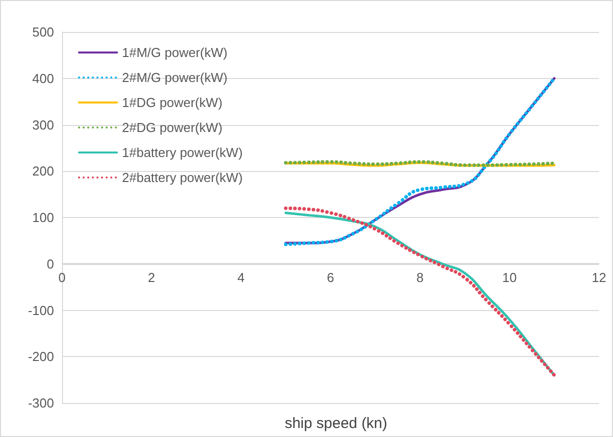 The width and height of the screenshot is (613, 437). What do you see at coordinates (241, 278) in the screenshot?
I see `x-tick-label: 4` at bounding box center [241, 278].